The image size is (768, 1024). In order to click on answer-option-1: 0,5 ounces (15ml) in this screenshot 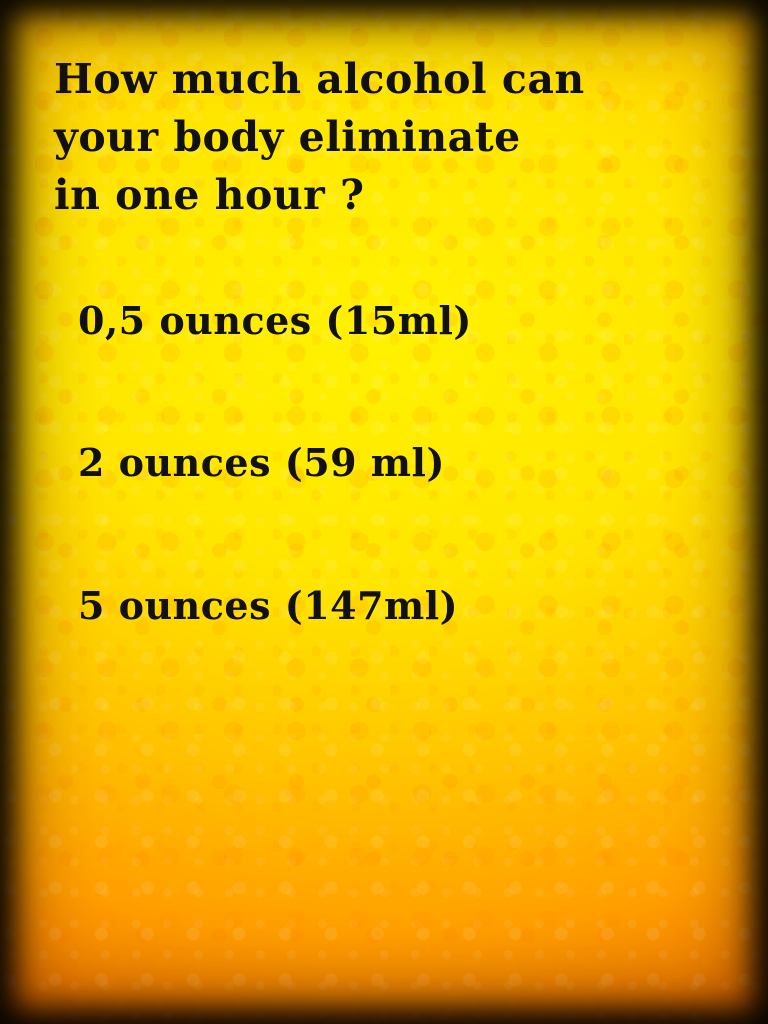, I will do `click(275, 320)`.